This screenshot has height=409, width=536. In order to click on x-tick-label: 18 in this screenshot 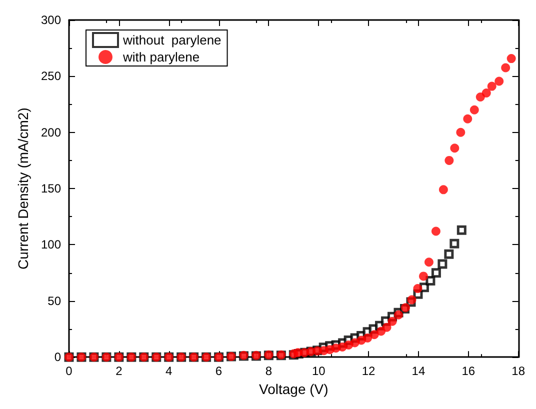, I will do `click(519, 371)`.